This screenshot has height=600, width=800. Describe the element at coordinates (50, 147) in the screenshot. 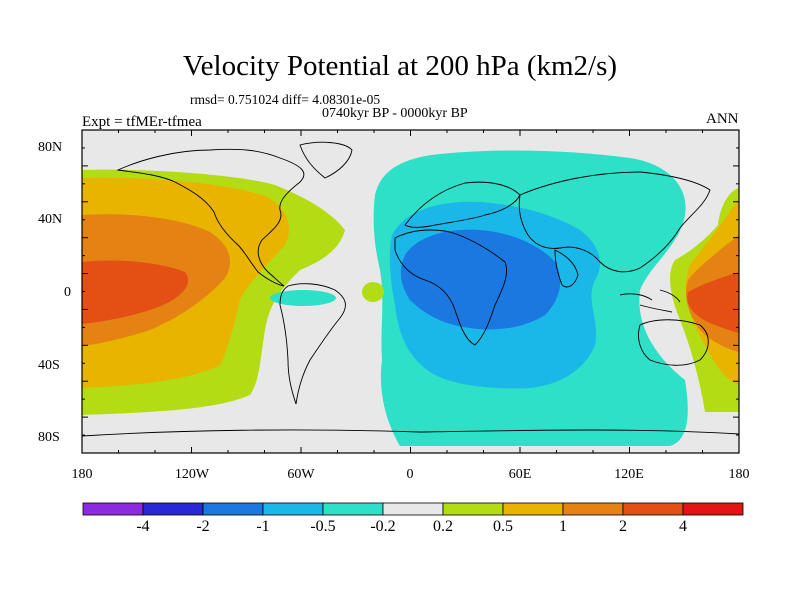

I see `lat-label-80n: 80N` at that location.